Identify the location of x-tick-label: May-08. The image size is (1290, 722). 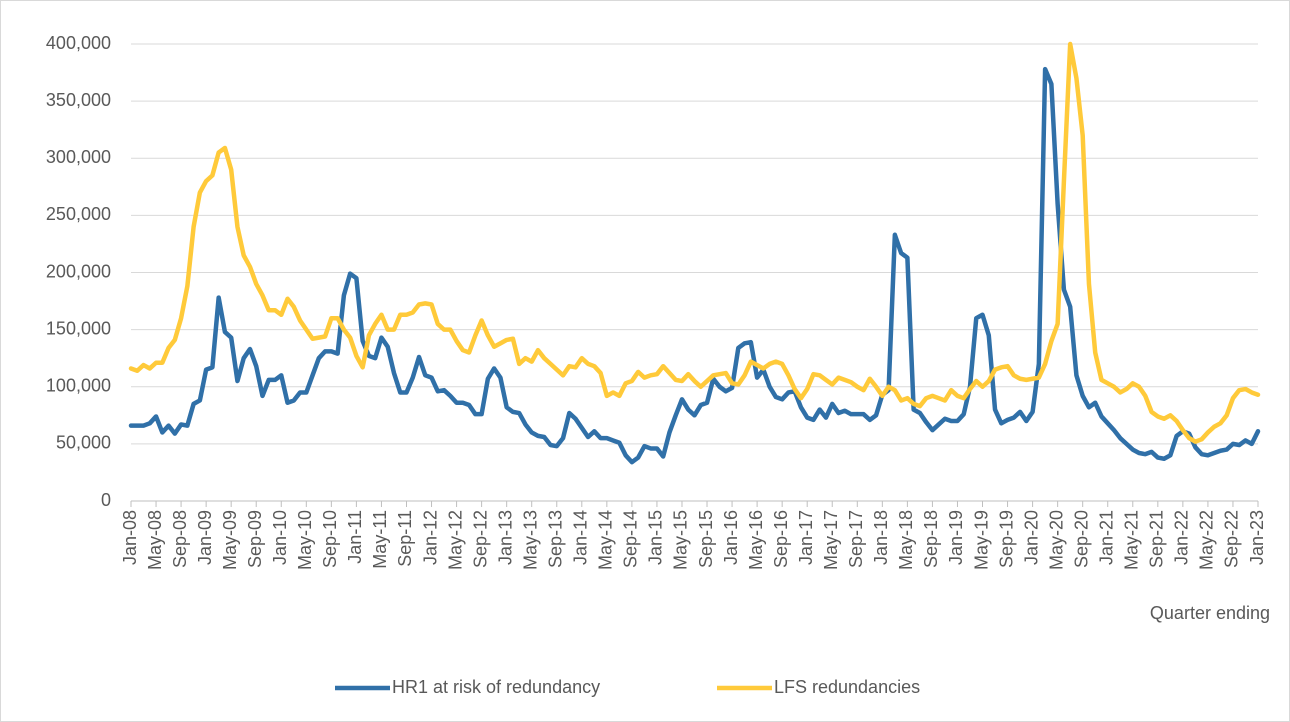
(155, 540).